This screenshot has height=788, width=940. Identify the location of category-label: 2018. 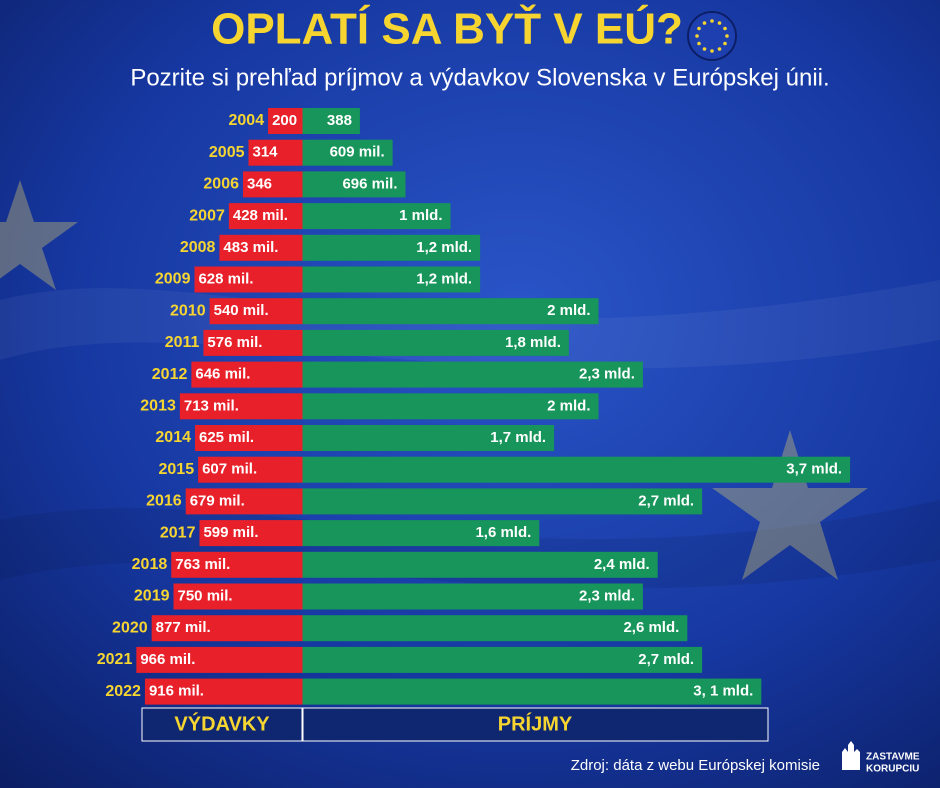
(150, 564).